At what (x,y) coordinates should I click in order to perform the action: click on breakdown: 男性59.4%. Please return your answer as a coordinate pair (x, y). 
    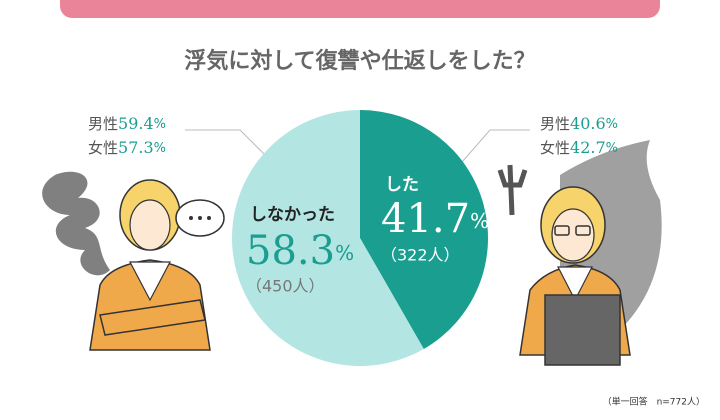
    Looking at the image, I should click on (127, 123).